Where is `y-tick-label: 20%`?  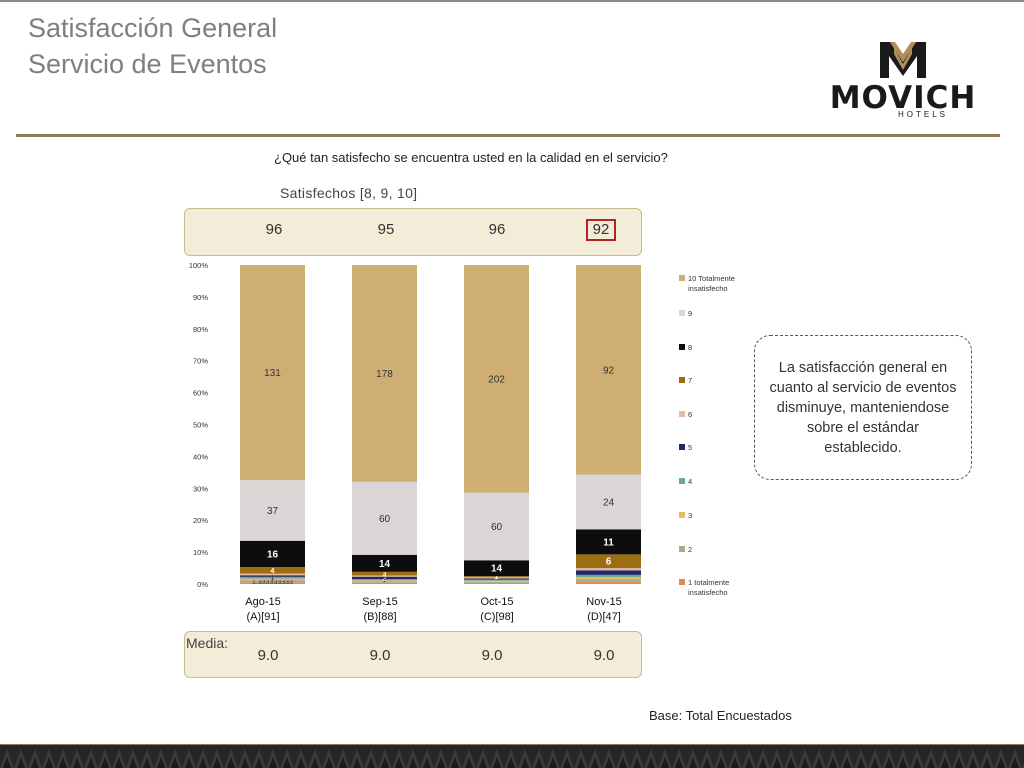
y-tick-label: 20% is located at coordinates (200, 520).